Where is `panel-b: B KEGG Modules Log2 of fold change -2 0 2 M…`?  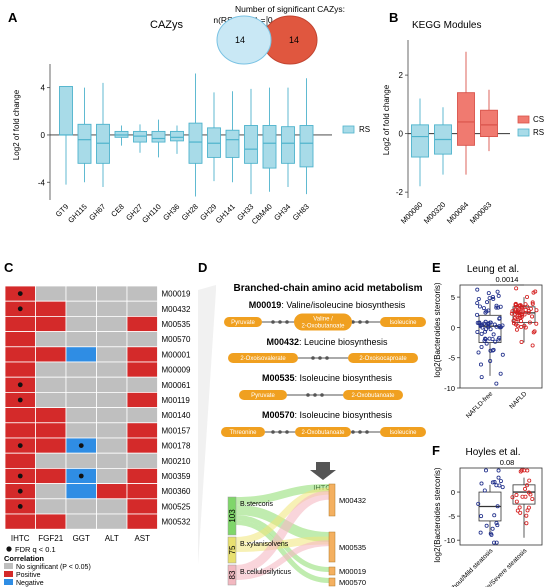 panel-b: B KEGG Modules Log2 of fold change -2 0 2 M… is located at coordinates (463, 118).